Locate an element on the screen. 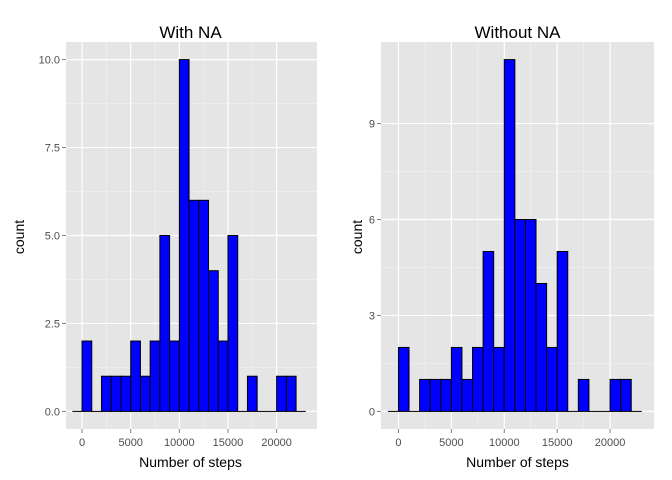  y-tick-label: 5.0 is located at coordinates (52, 237).